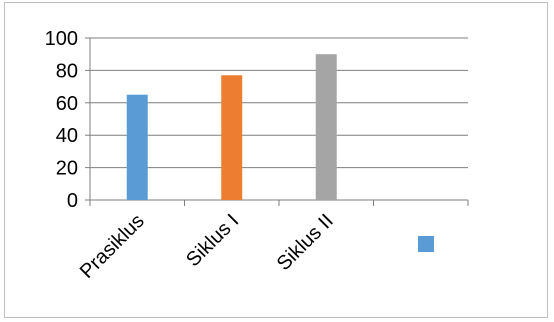 The image size is (554, 322). Describe the element at coordinates (67, 169) in the screenshot. I see `y-tick-label: 20` at that location.